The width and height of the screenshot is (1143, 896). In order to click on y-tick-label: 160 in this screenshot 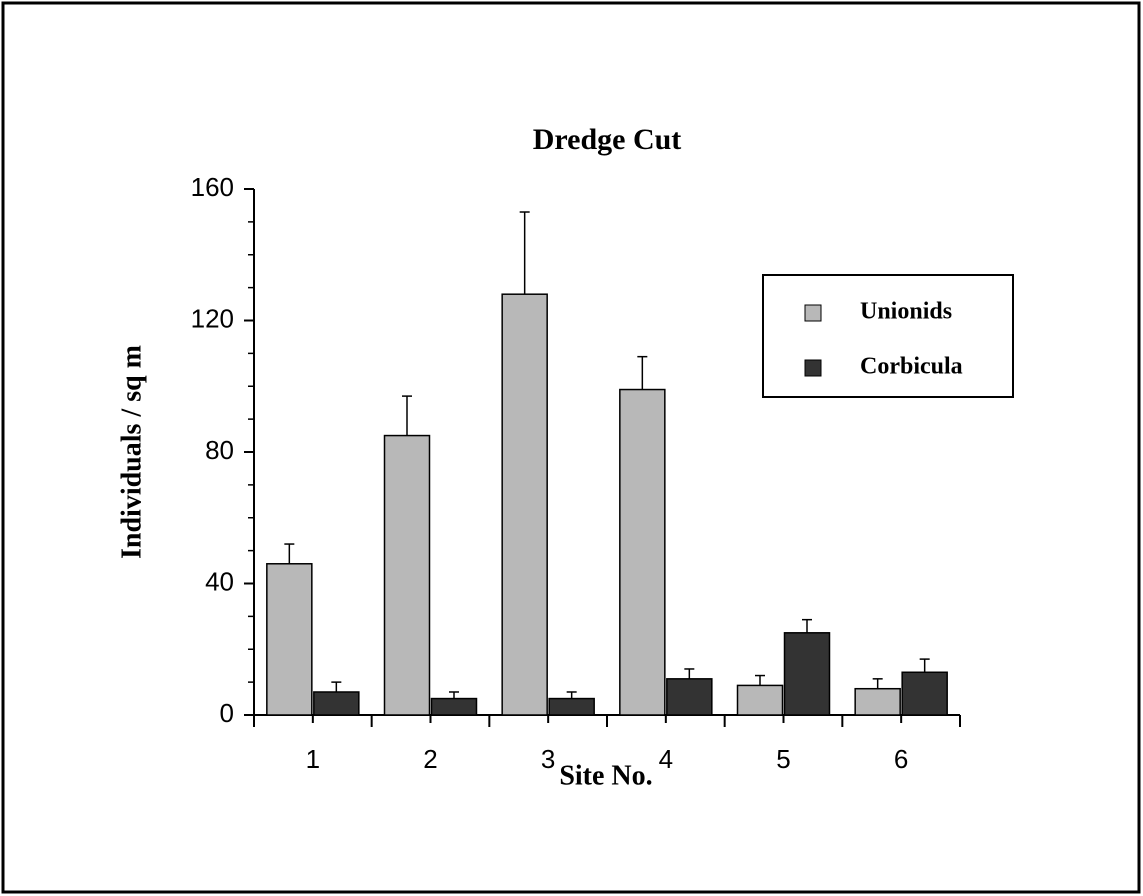, I will do `click(212, 187)`.